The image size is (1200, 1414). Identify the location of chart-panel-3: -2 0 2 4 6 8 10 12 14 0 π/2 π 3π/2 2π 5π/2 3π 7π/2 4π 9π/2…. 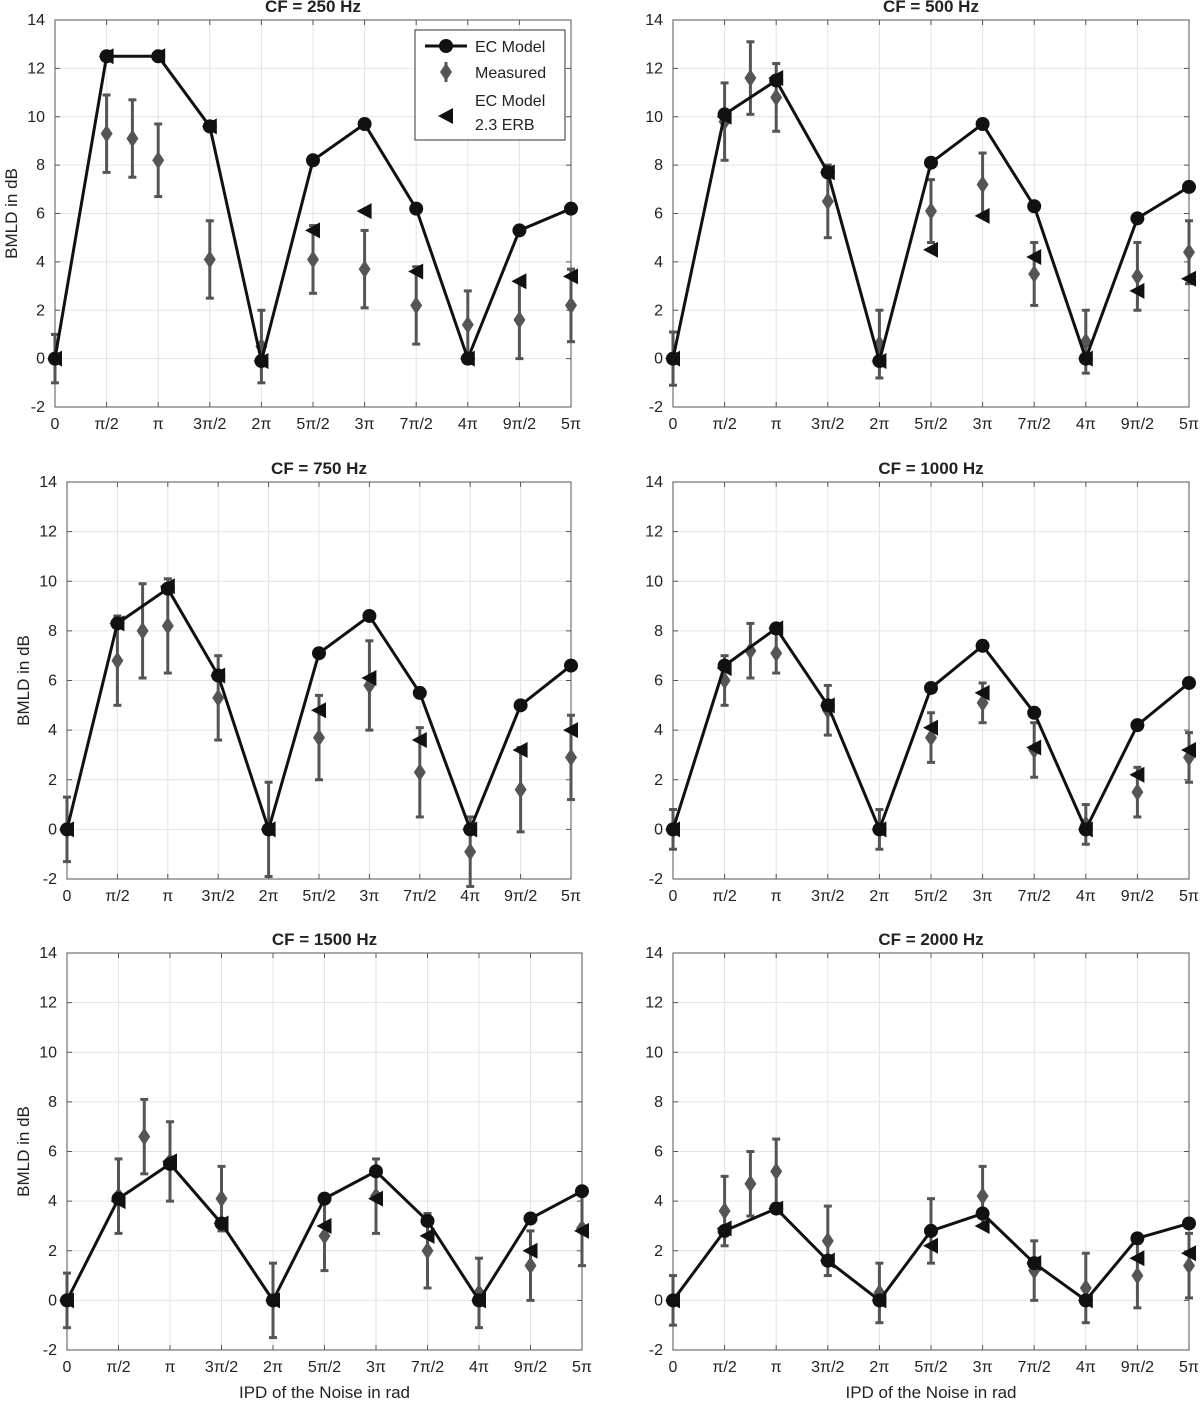
(297, 682).